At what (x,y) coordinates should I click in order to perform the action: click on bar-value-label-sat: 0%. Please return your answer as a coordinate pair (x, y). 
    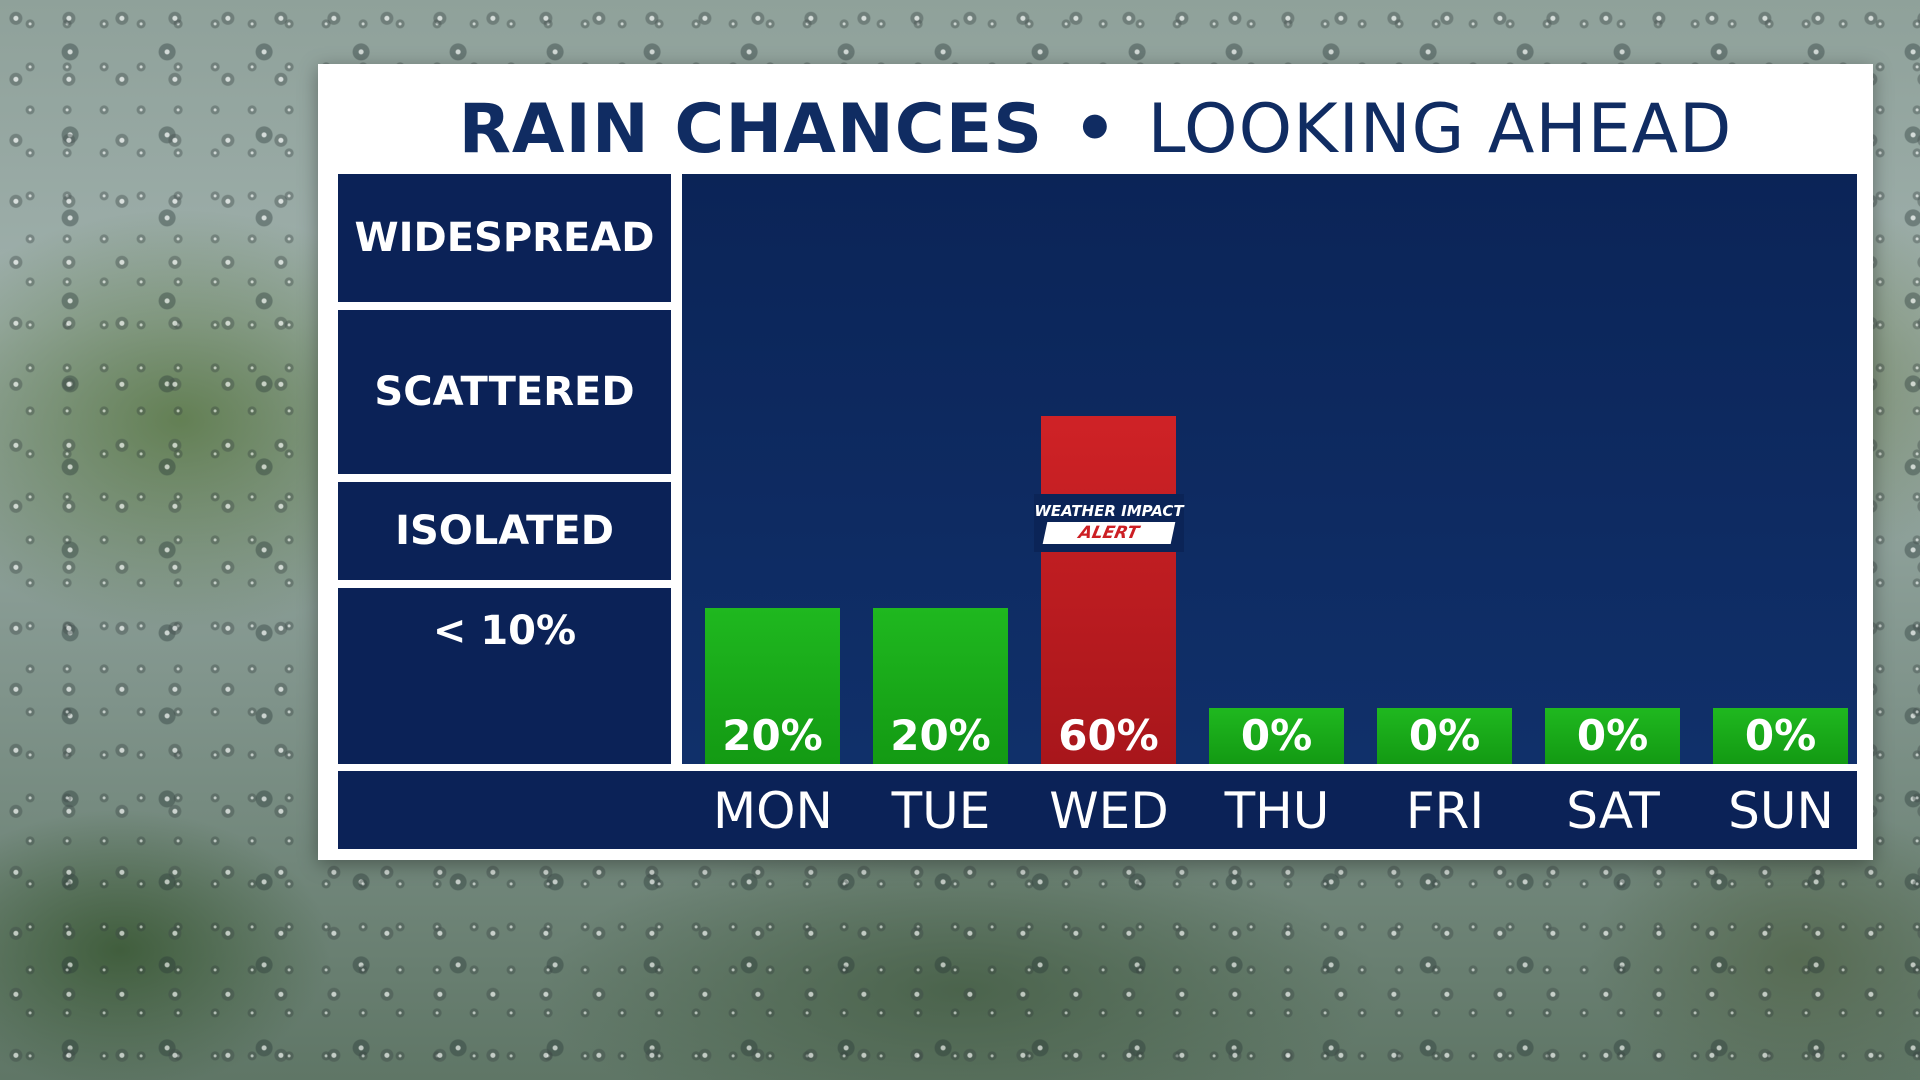
    Looking at the image, I should click on (1612, 735).